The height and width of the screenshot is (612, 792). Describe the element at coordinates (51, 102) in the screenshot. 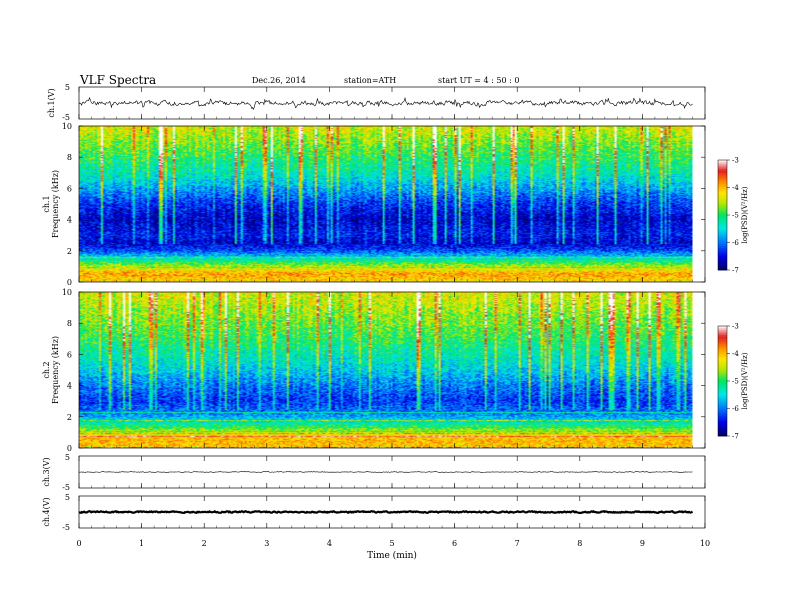

I see `ch1-ylabel: ch.1(V)` at that location.